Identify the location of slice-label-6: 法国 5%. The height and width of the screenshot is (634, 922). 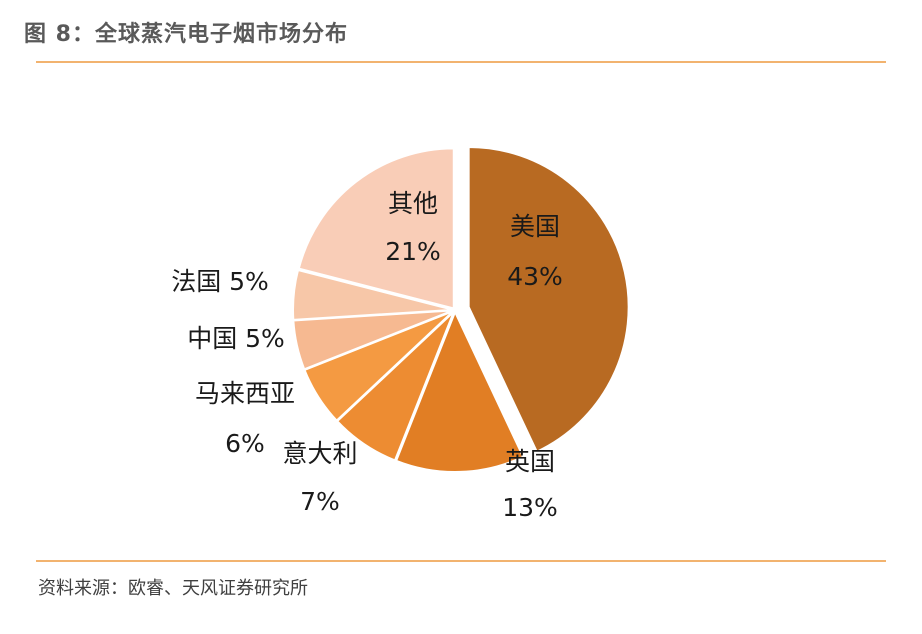
(220, 281).